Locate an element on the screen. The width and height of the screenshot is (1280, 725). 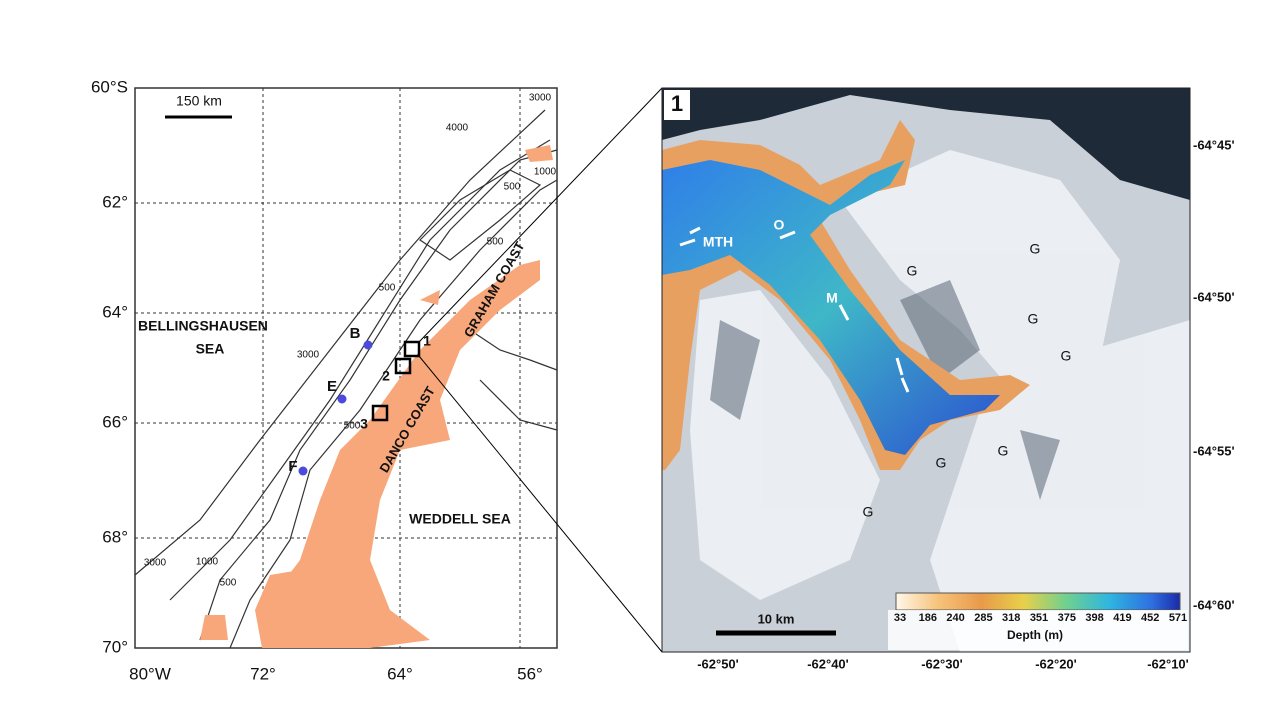
lon-label: 56° is located at coordinates (530, 673).